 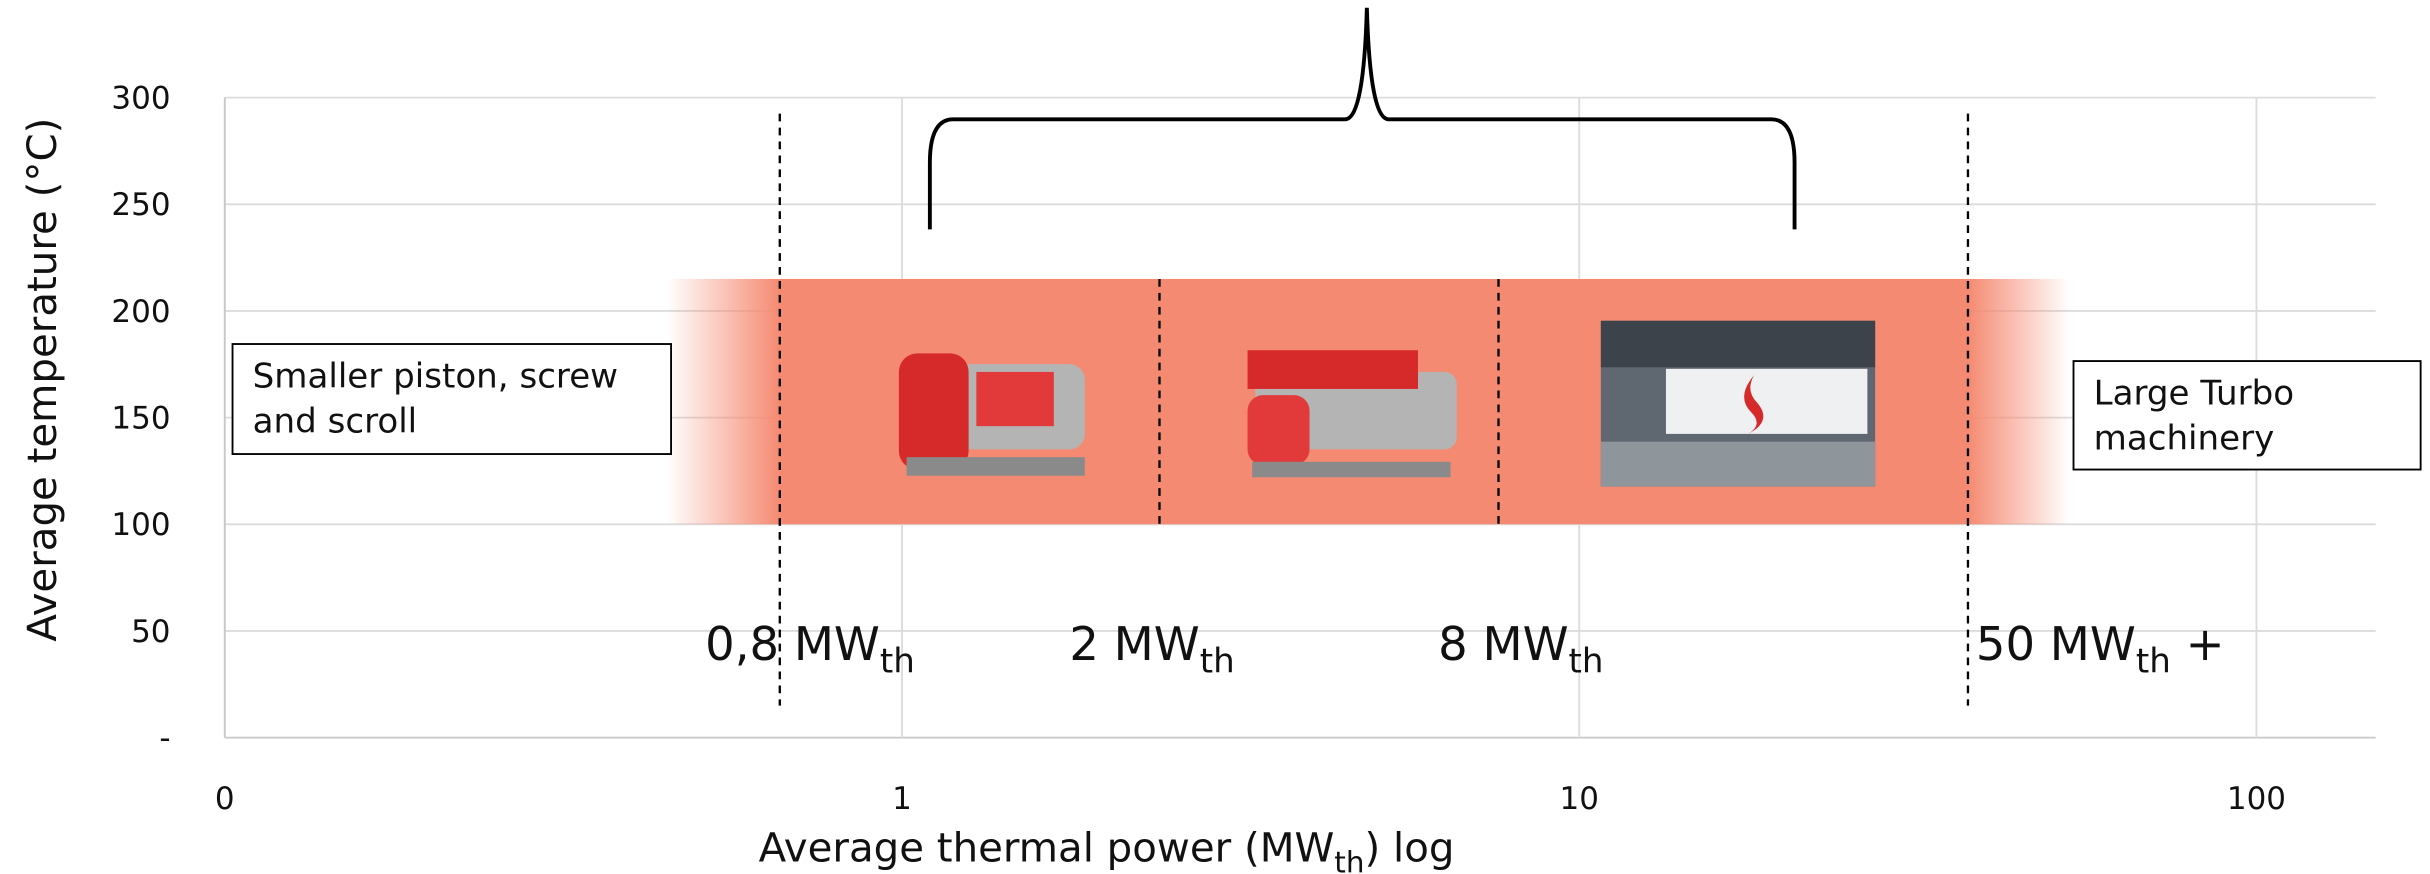 I want to click on power-label: 8 MWth, so click(x=1520, y=649).